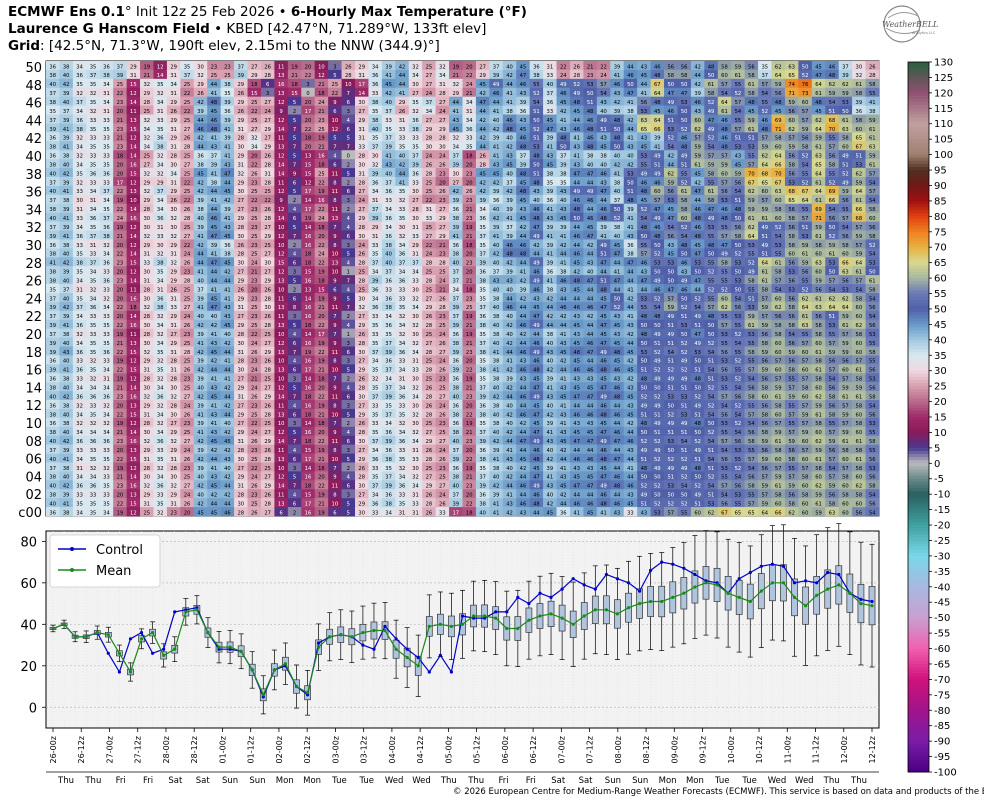 Image resolution: width=984 pixels, height=808 pixels. Describe the element at coordinates (724, 308) in the screenshot. I see `heatmap-cell-value: 62` at that location.